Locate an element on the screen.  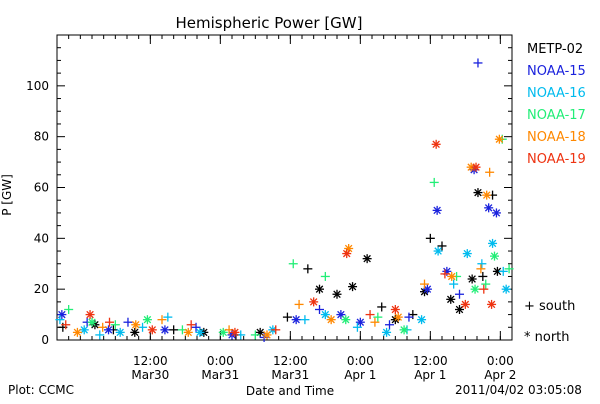
legend-item-noaa-18: NOAA-18 is located at coordinates (556, 137).